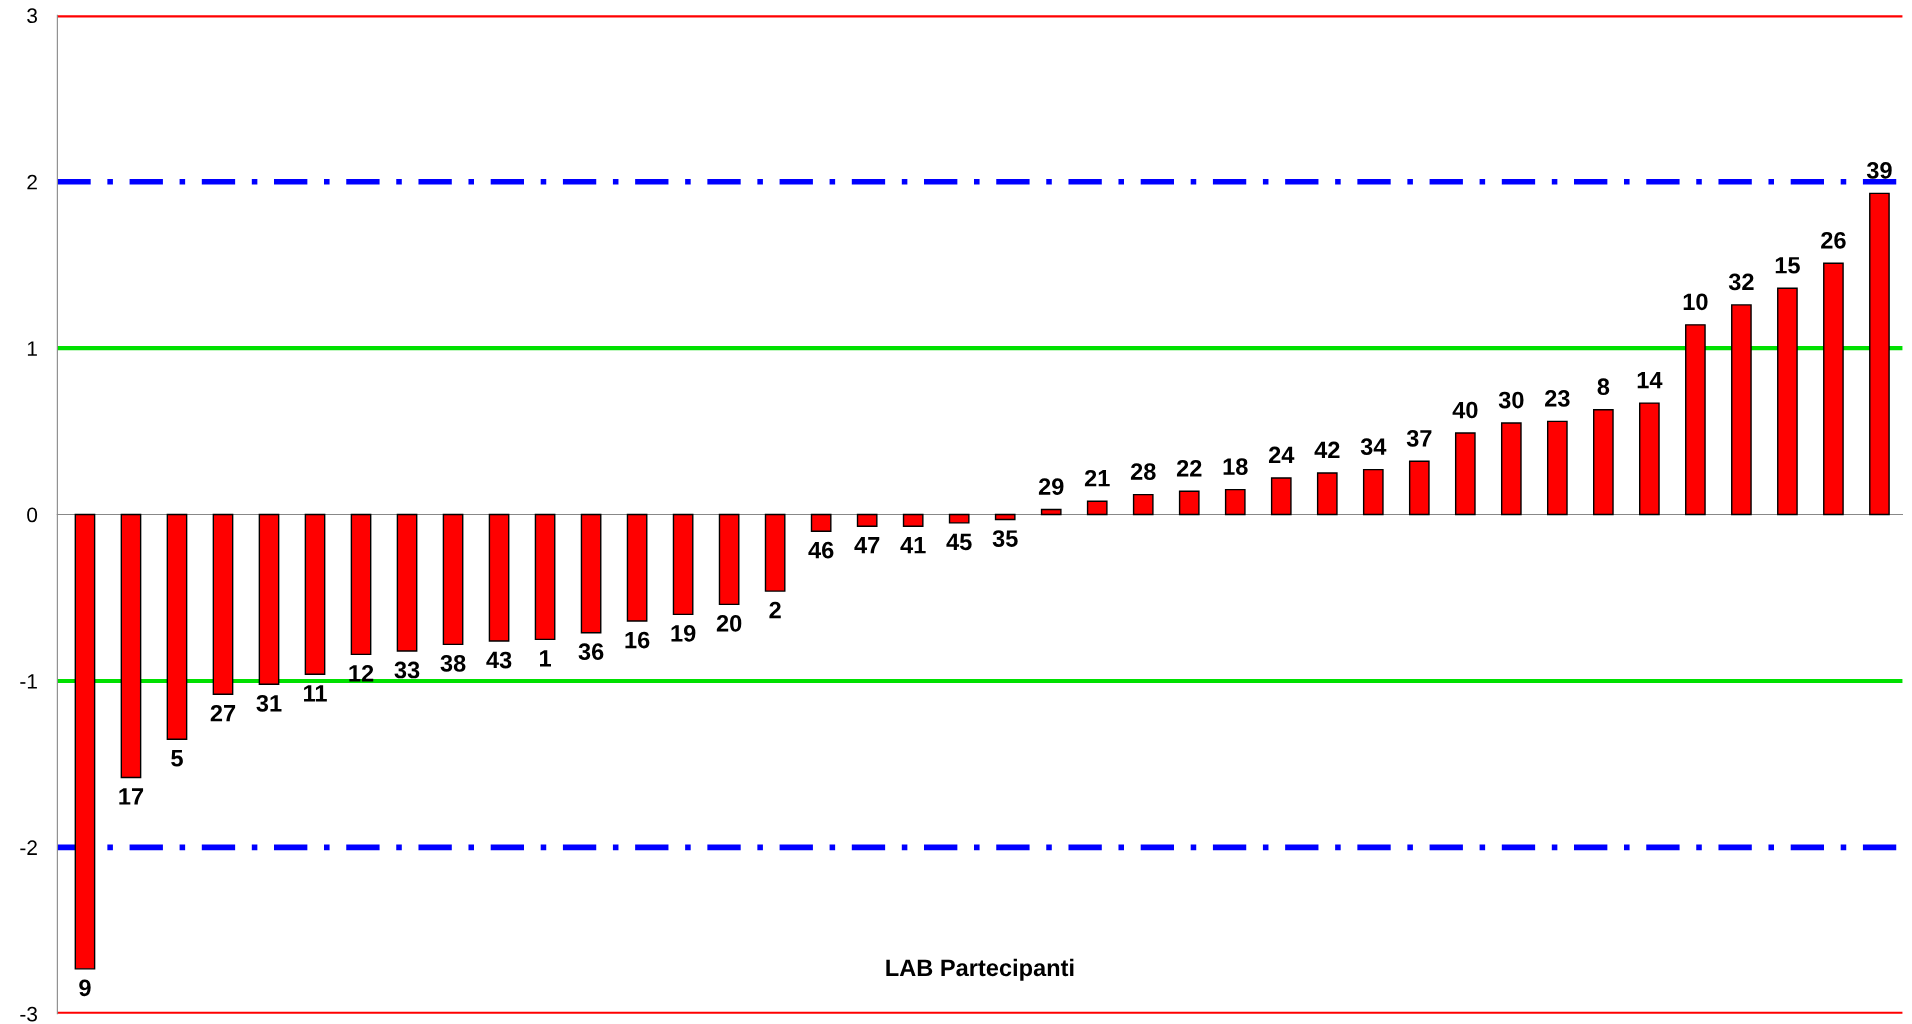  Describe the element at coordinates (1650, 380) in the screenshot. I see `x-tick-label: 14` at that location.